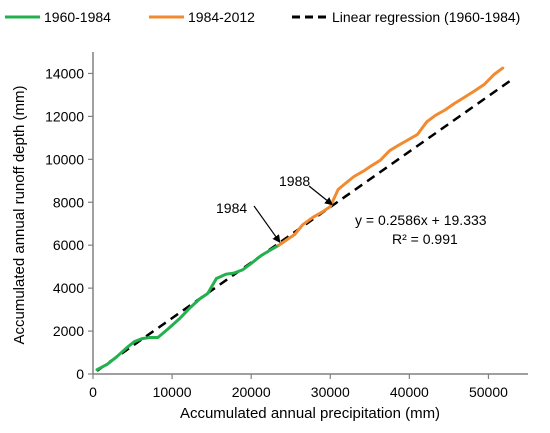 This screenshot has width=550, height=433. I want to click on annotation-1988-arrow, so click(320, 195).